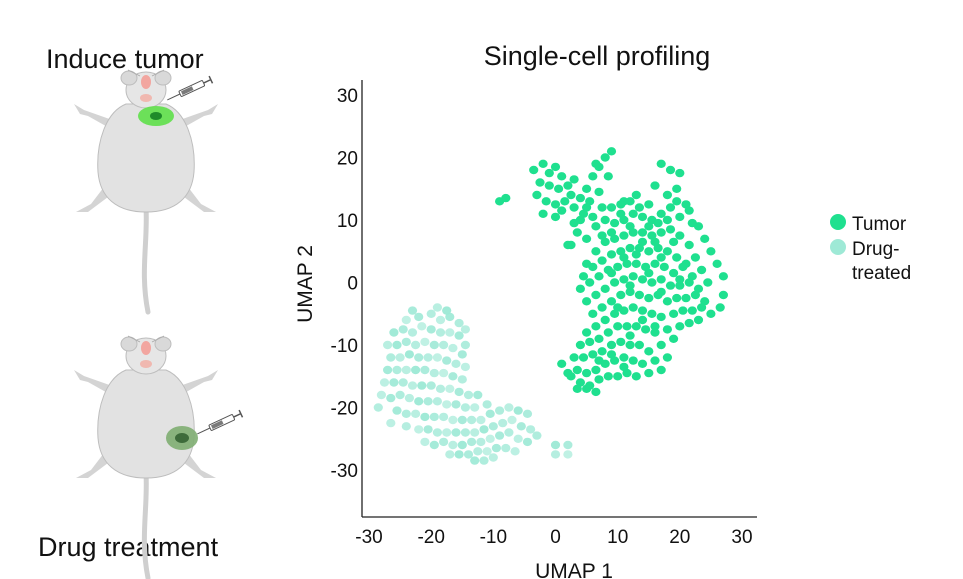 This screenshot has width=963, height=579. I want to click on legend-label: treated, so click(881, 273).